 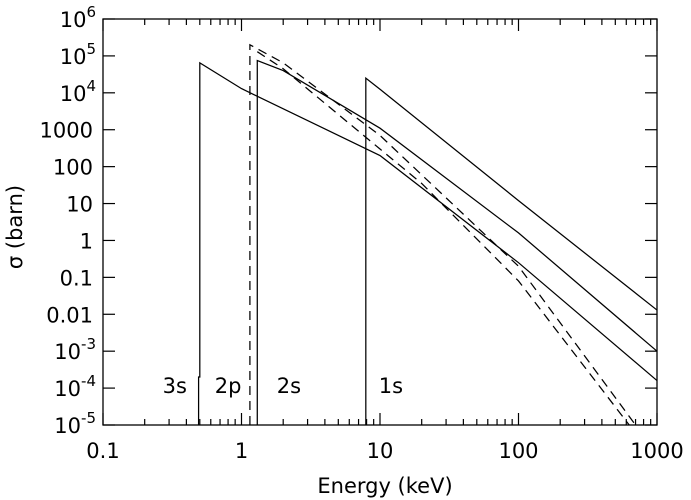 What do you see at coordinates (384, 486) in the screenshot?
I see `x-axis-label: Energy (keV)` at bounding box center [384, 486].